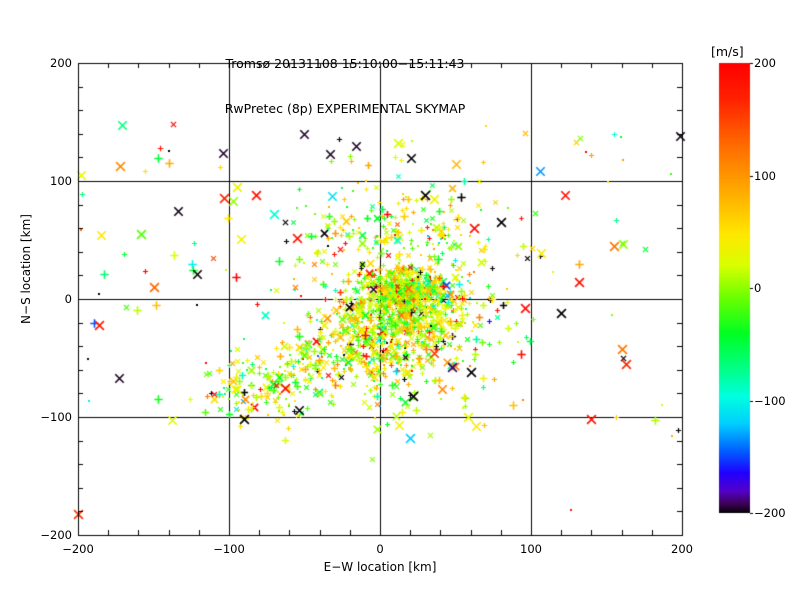 The height and width of the screenshot is (600, 800). I want to click on colorbar-tick-label: 0, so click(758, 288).